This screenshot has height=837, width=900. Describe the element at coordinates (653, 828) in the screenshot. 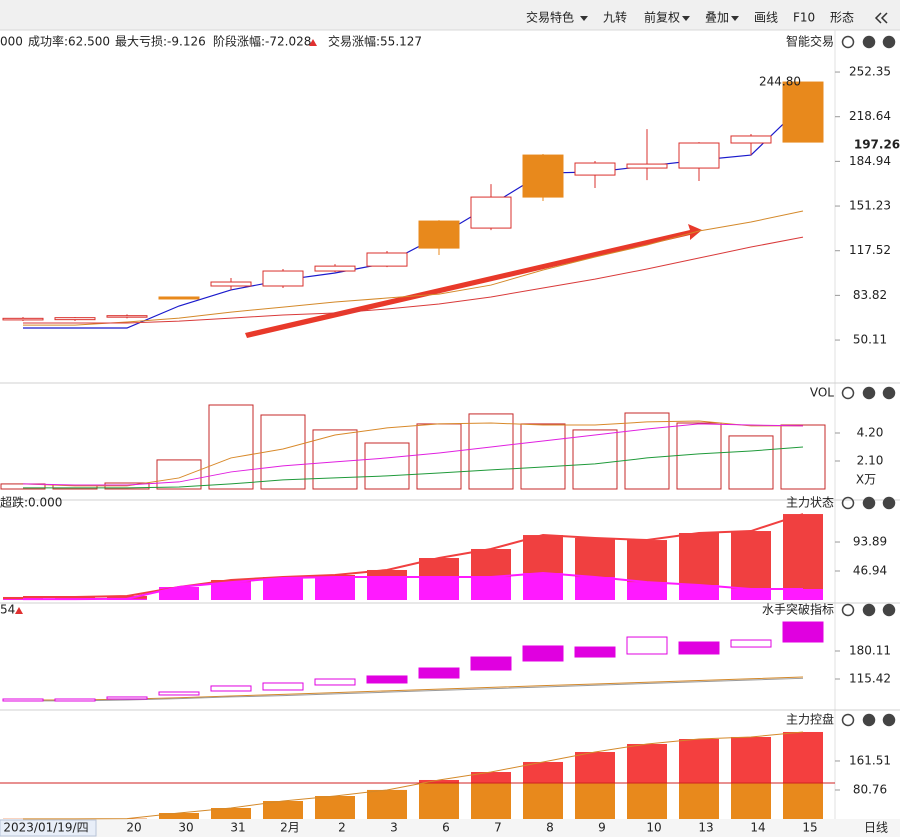

I see `x-tick-label: 10` at that location.